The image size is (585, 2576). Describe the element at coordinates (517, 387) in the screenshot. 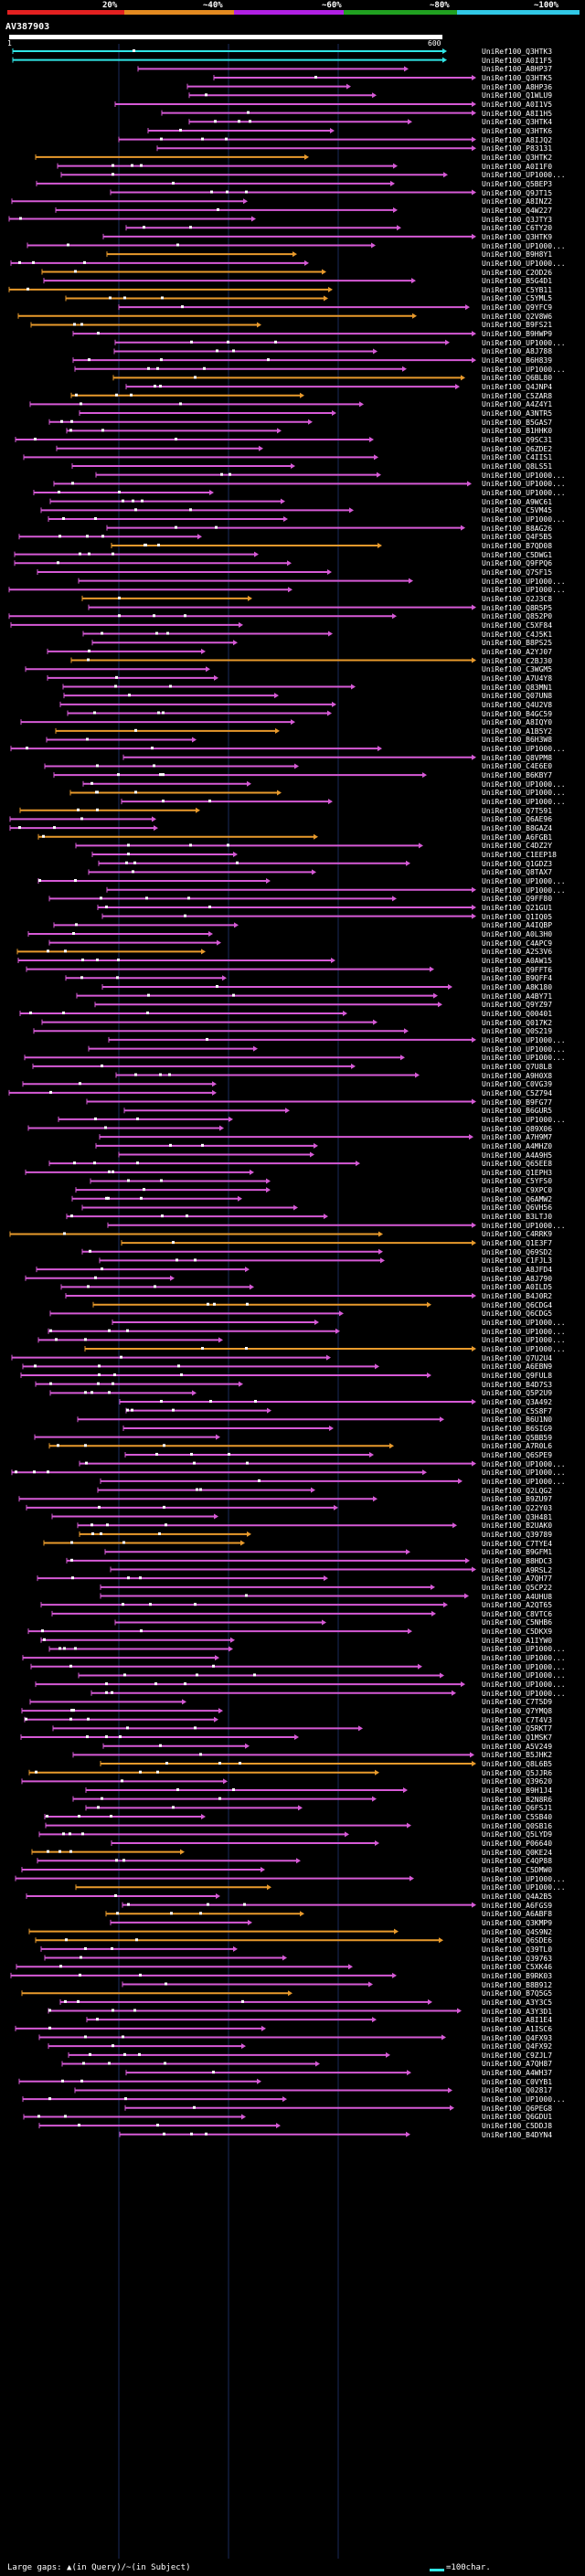

I see `hit-label: UniRef100_Q4JNP4` at that location.